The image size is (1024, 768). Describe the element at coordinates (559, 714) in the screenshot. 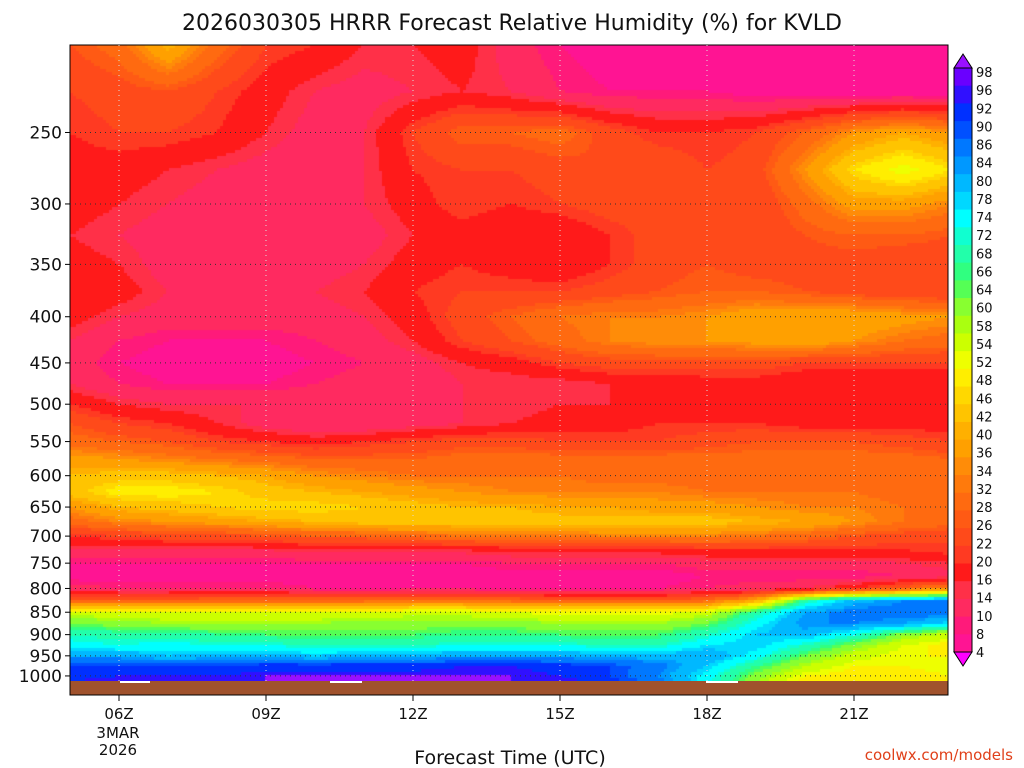

I see `x-tick-label: 15Z` at that location.